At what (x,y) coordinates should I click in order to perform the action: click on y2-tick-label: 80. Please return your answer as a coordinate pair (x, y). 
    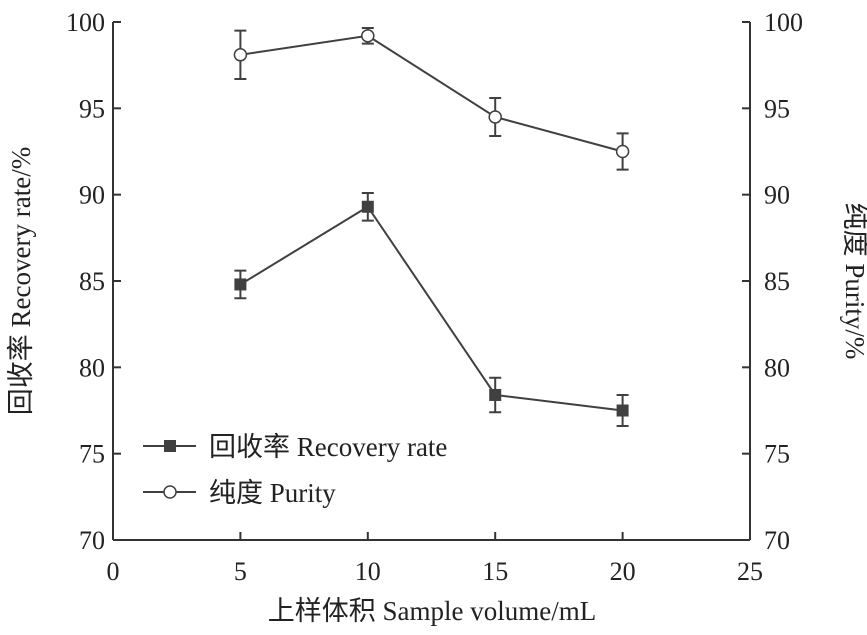
    Looking at the image, I should click on (777, 367).